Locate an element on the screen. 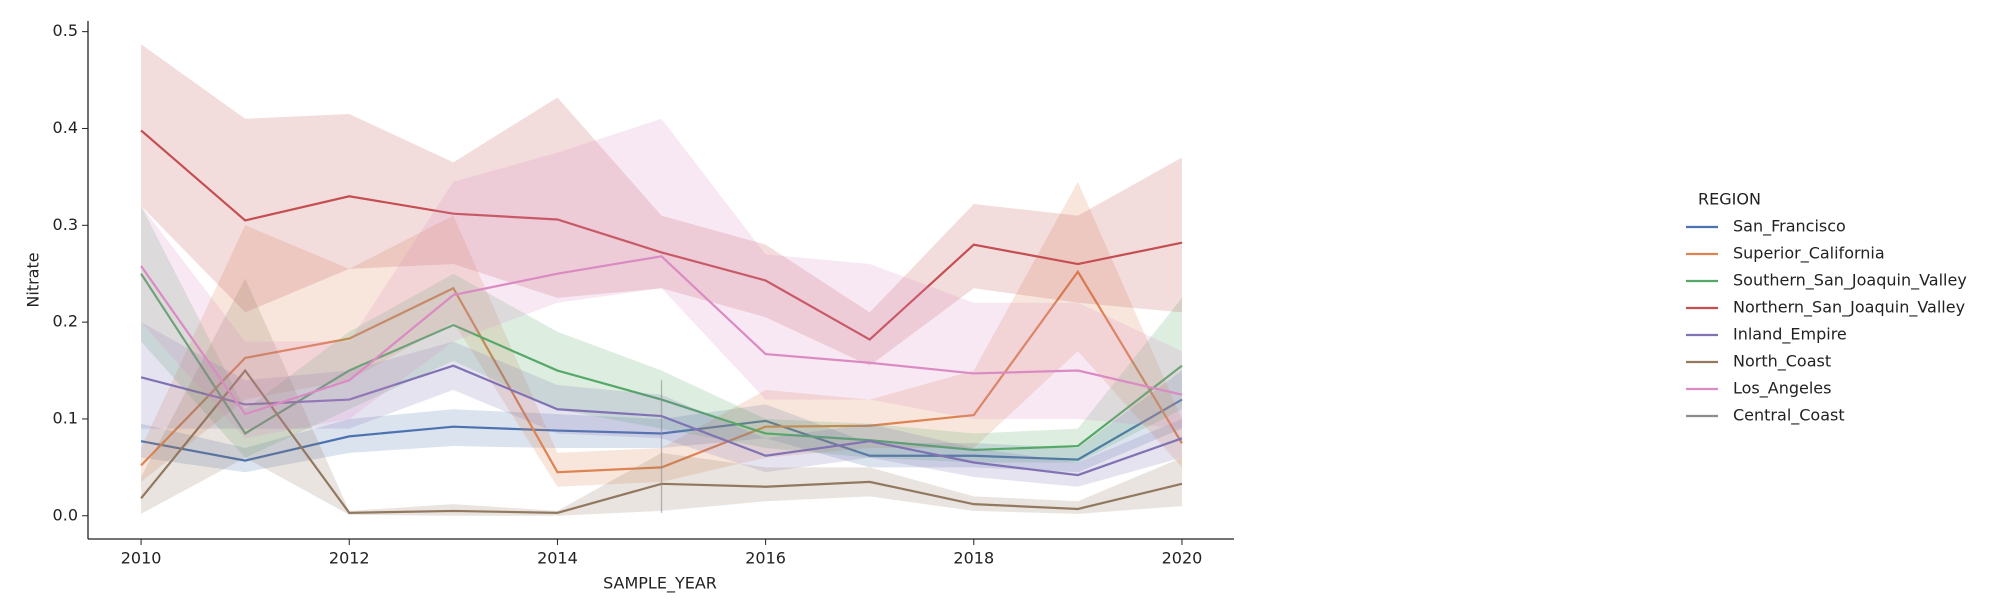  legend-label: San_Francisco is located at coordinates (1789, 227).